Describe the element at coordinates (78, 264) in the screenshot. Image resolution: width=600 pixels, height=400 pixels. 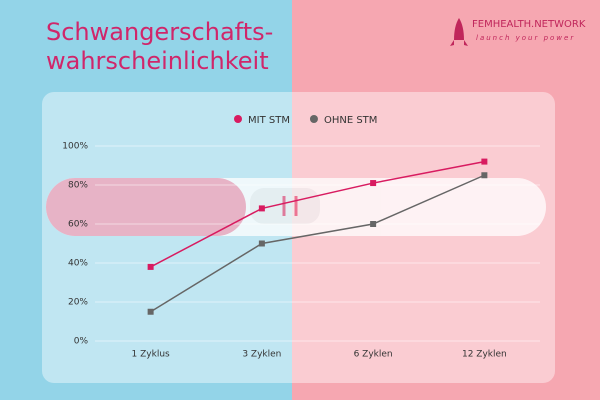
I see `y-tick-label: 40%` at that location.